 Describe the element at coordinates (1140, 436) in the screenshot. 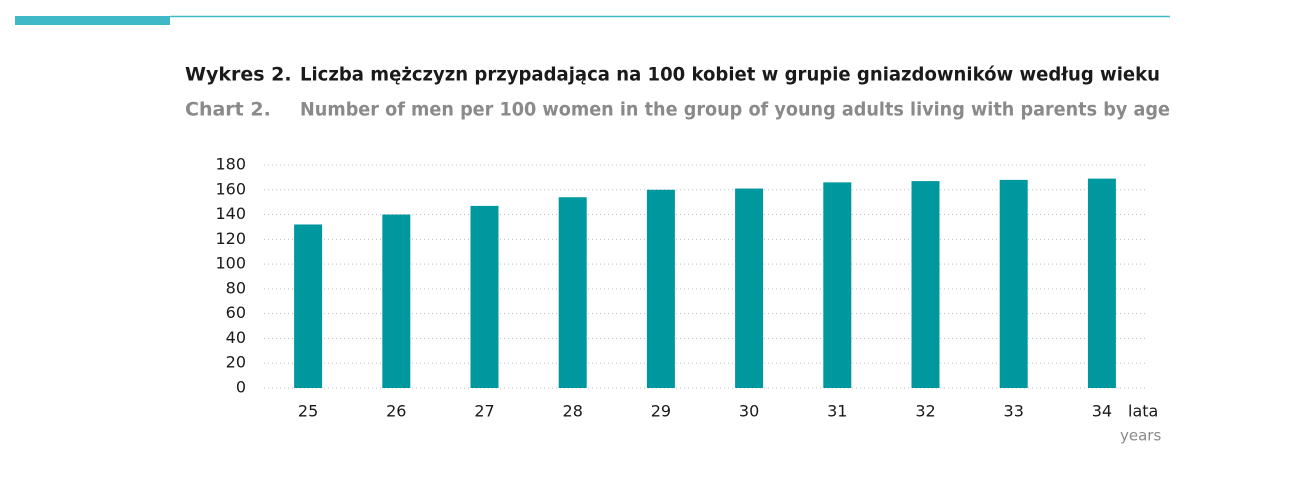

I see `x-axis-label-en: years` at that location.